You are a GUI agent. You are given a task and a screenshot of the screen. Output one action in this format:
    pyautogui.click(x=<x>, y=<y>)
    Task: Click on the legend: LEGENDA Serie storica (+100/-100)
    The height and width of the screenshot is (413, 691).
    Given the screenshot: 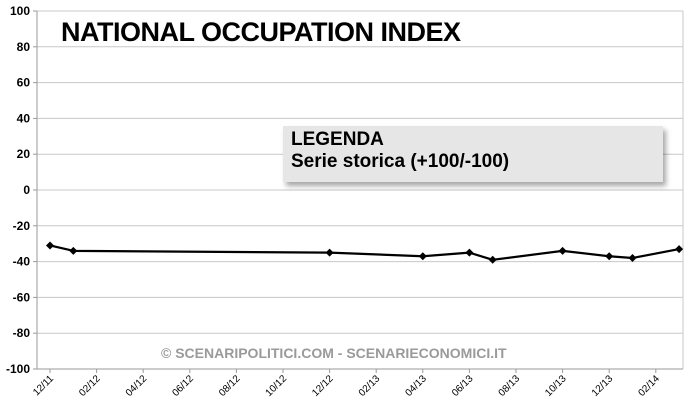 What is the action you would take?
    pyautogui.click(x=473, y=154)
    